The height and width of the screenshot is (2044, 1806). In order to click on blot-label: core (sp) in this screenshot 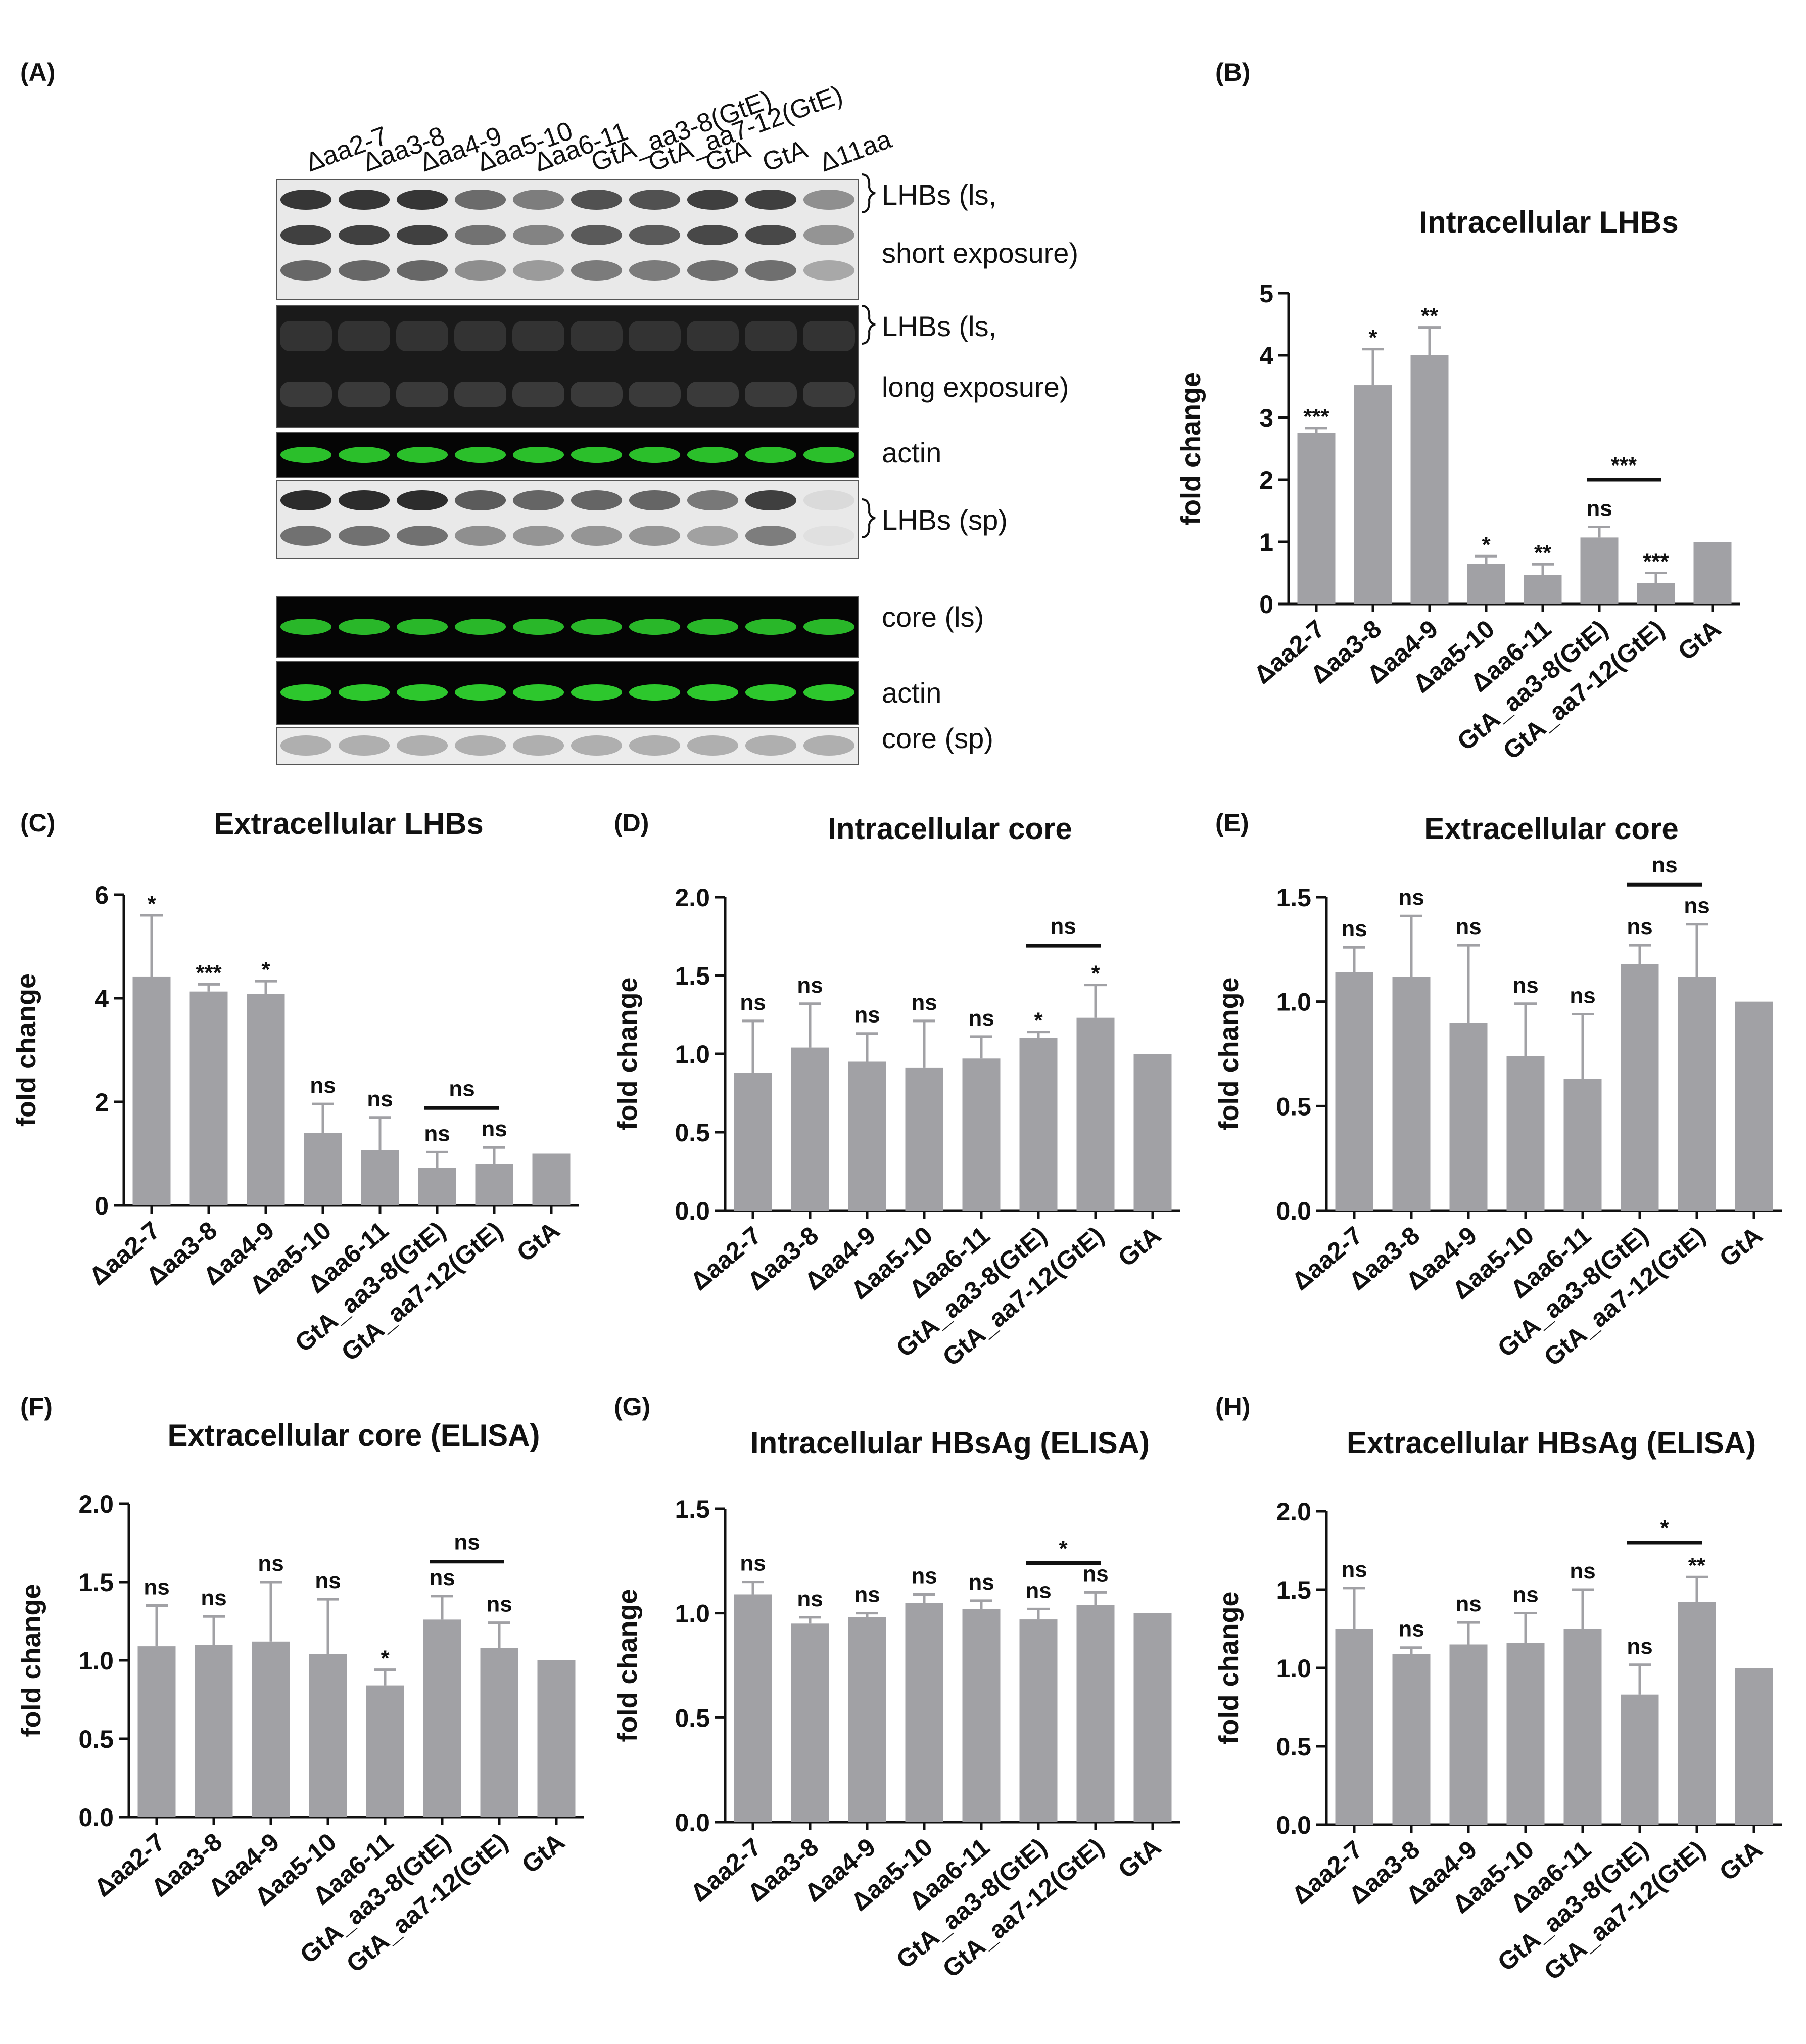, I will do `click(937, 738)`.